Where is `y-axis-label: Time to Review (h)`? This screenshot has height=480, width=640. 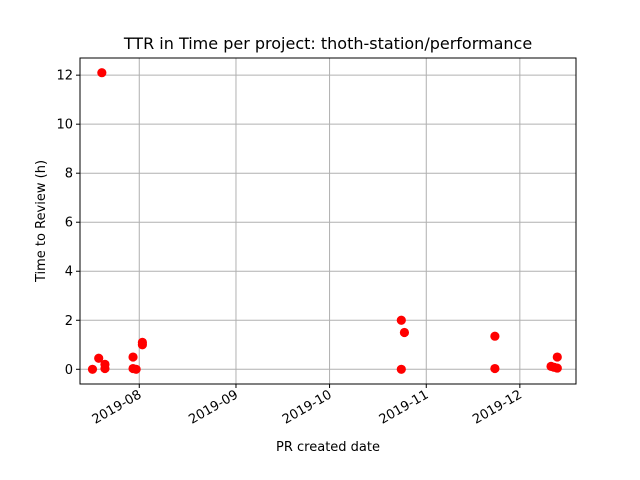 y-axis-label: Time to Review (h) is located at coordinates (41, 221).